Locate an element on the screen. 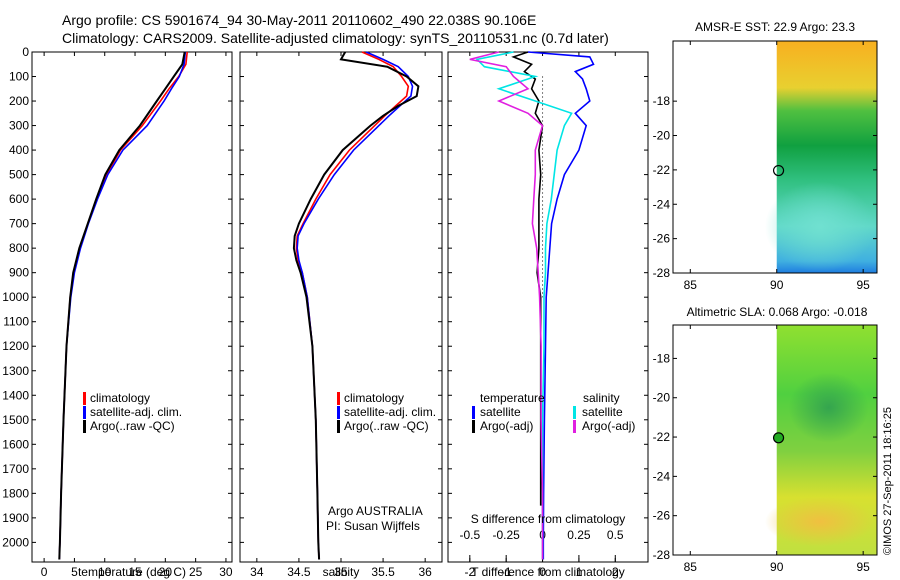 The height and width of the screenshot is (580, 900). depth-tick-label: 1900 is located at coordinates (15, 518).